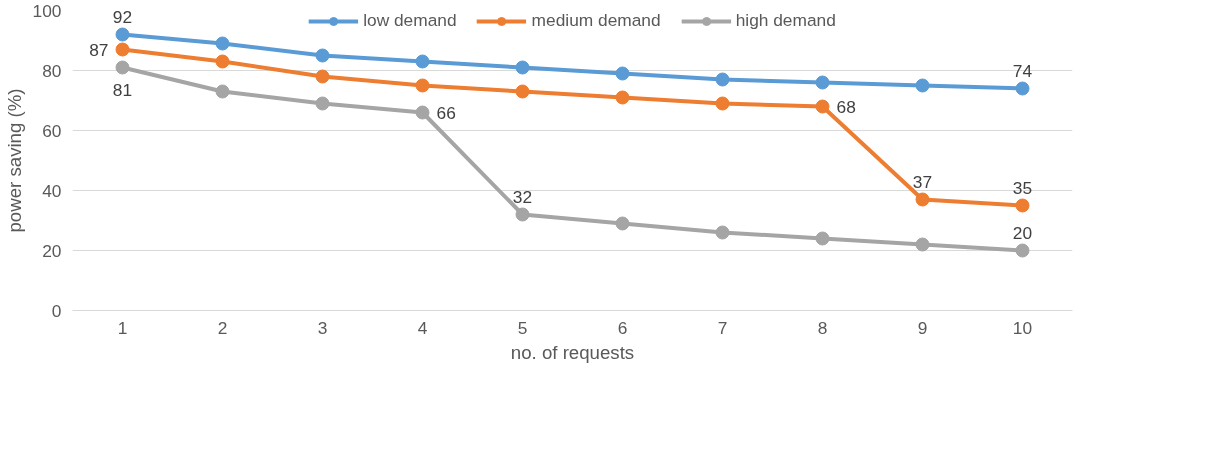 This screenshot has height=475, width=1215. Describe the element at coordinates (322, 327) in the screenshot. I see `x-tick-label: 3` at that location.